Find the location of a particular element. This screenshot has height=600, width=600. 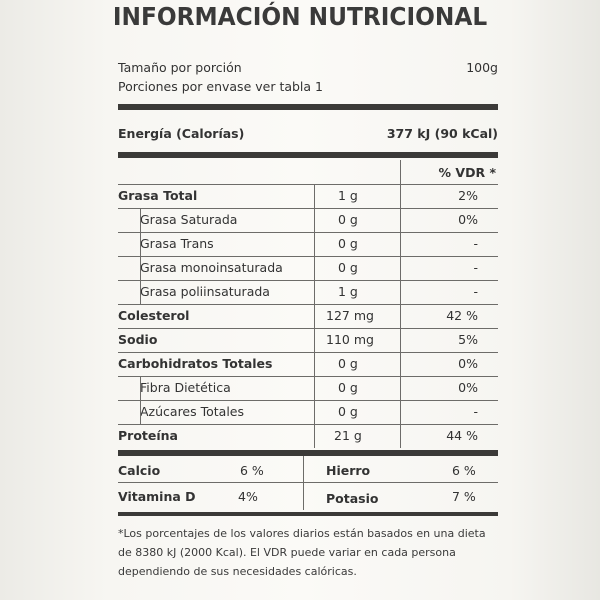

nutrient-amount: 110 mg is located at coordinates (350, 339).